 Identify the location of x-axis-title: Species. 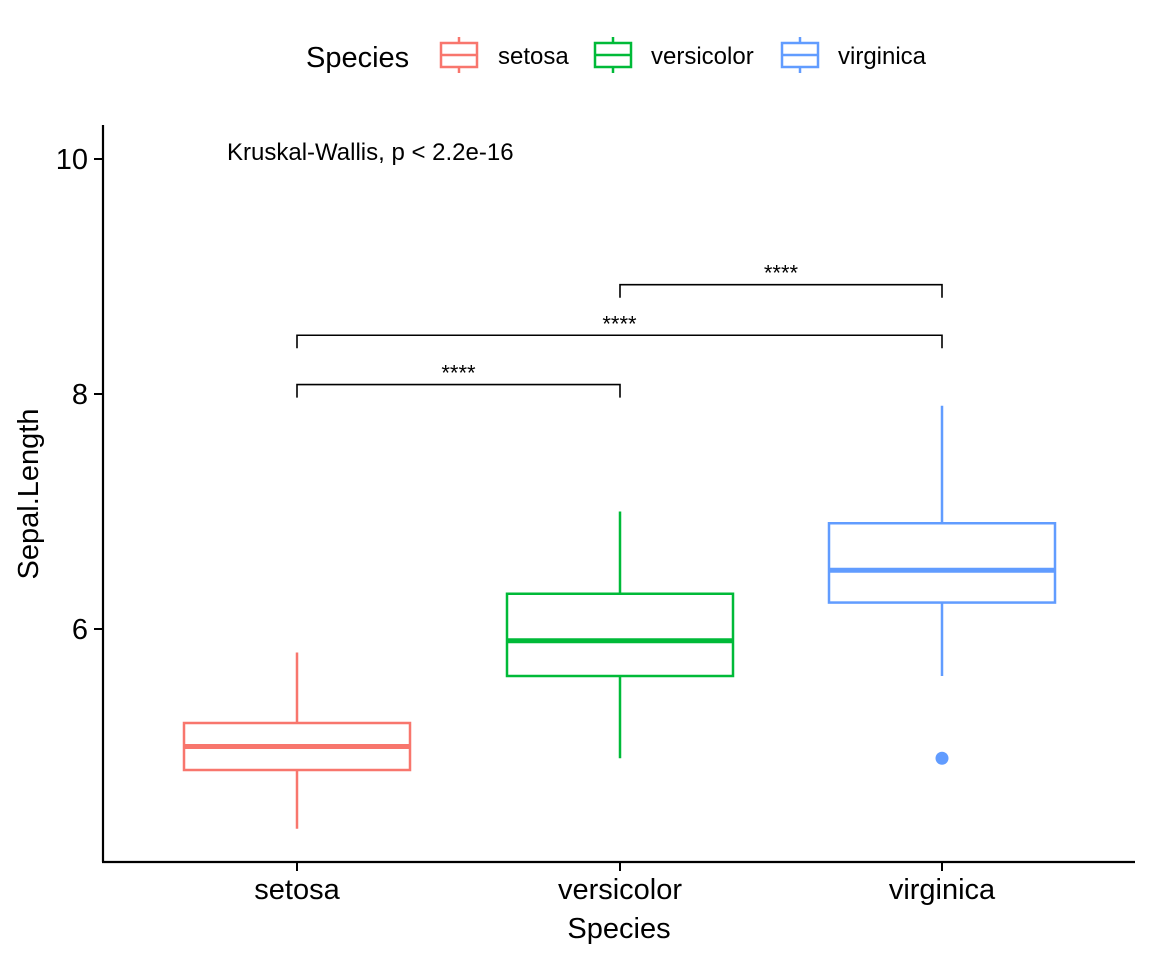
(618, 929).